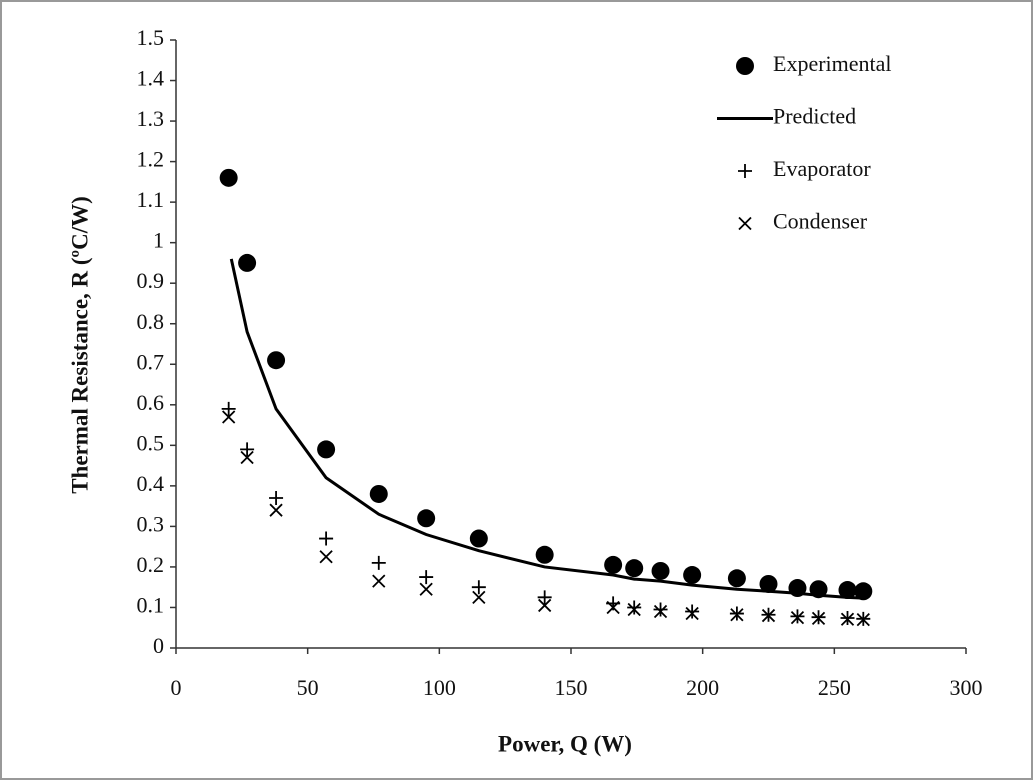 Image resolution: width=1034 pixels, height=781 pixels. I want to click on y-tick-label: 0.3, so click(151, 523).